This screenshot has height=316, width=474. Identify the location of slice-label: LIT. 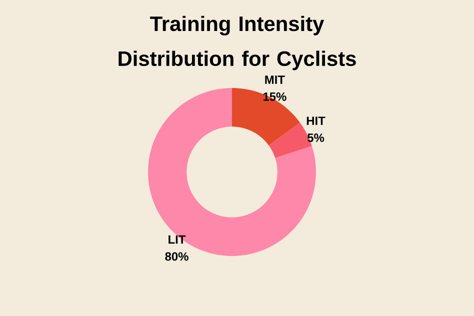
(177, 239).